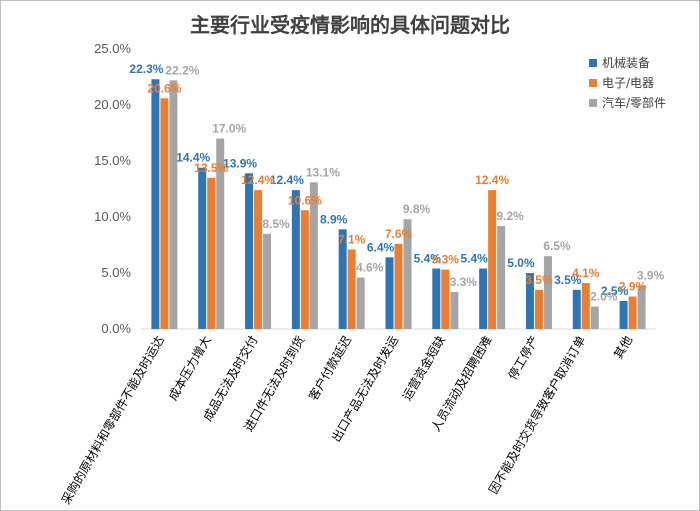  What do you see at coordinates (164, 88) in the screenshot?
I see `data-label: 20.6%` at bounding box center [164, 88].